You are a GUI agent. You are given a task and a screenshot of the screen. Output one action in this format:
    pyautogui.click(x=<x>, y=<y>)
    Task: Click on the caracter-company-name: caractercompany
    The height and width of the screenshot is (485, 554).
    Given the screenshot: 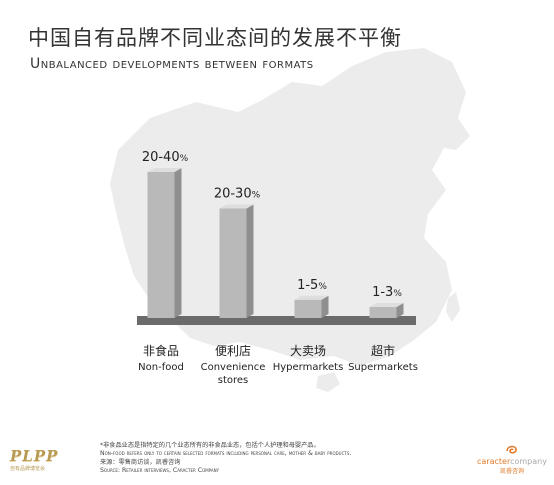 What is the action you would take?
    pyautogui.click(x=512, y=461)
    